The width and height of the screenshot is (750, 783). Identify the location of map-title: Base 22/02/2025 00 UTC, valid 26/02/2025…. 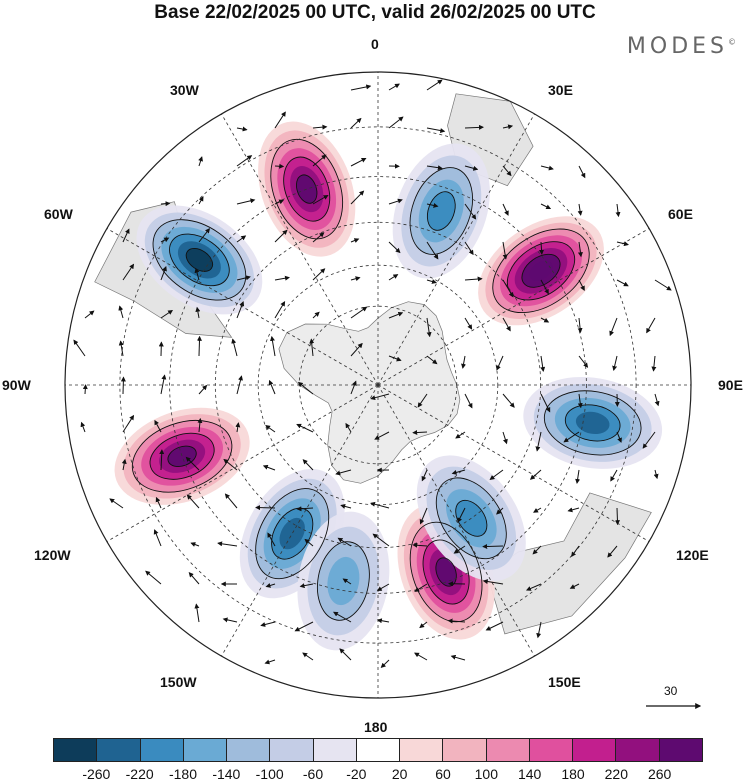
(375, 12).